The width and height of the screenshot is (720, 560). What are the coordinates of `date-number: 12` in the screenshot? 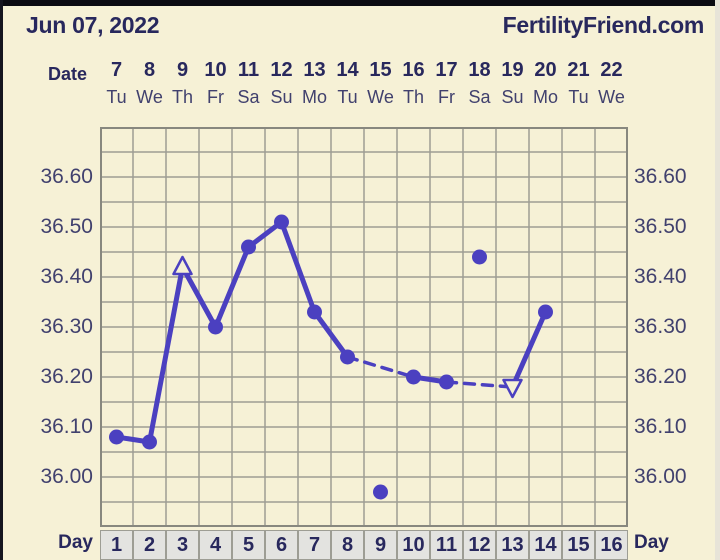 It's located at (281, 70).